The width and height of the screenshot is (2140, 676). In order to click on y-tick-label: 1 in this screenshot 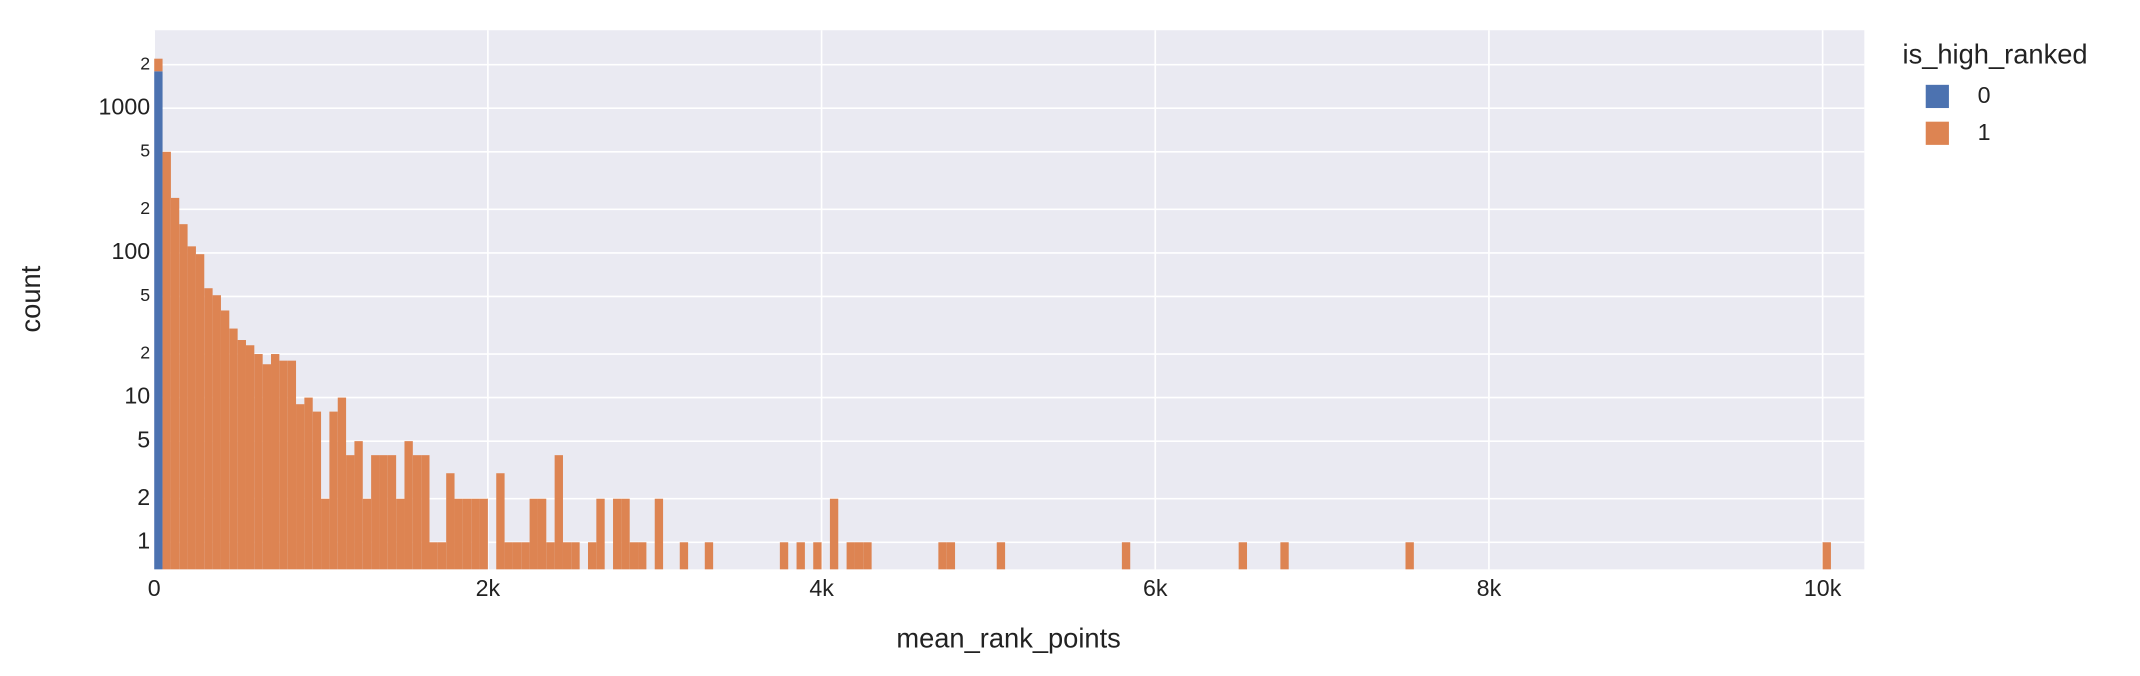, I will do `click(143, 540)`.